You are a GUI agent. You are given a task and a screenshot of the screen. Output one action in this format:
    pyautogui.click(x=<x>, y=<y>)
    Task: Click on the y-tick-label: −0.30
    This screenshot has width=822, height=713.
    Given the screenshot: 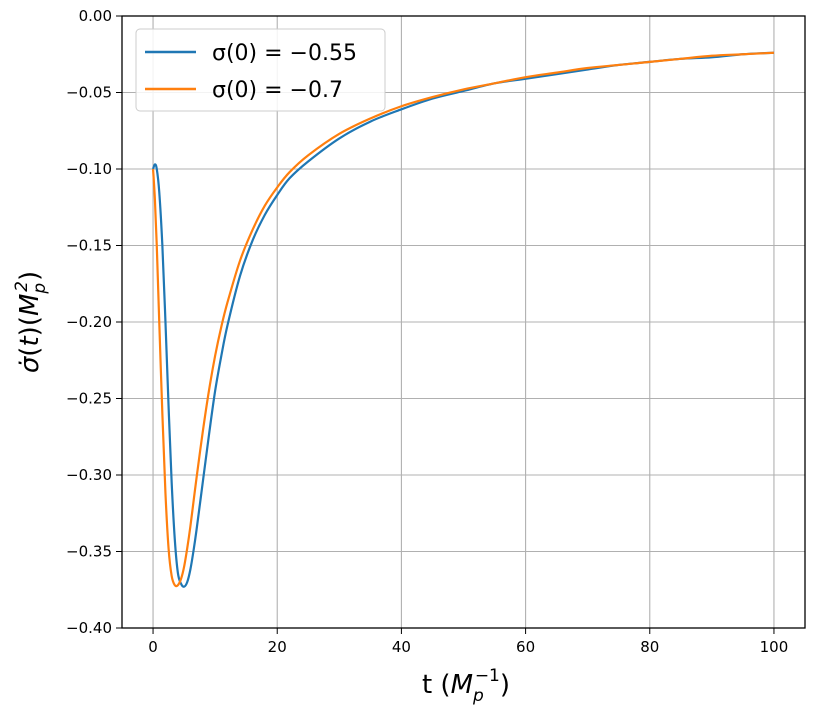 What is the action you would take?
    pyautogui.click(x=89, y=475)
    